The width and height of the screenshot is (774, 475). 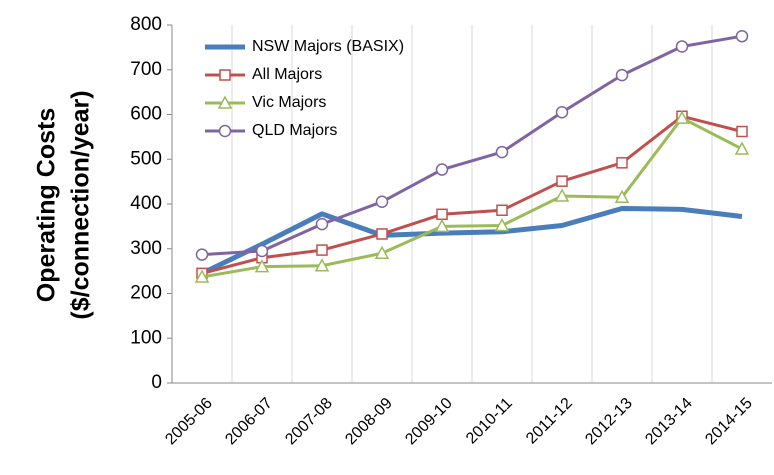 What do you see at coordinates (146, 24) in the screenshot?
I see `y-tick-label: 800` at bounding box center [146, 24].